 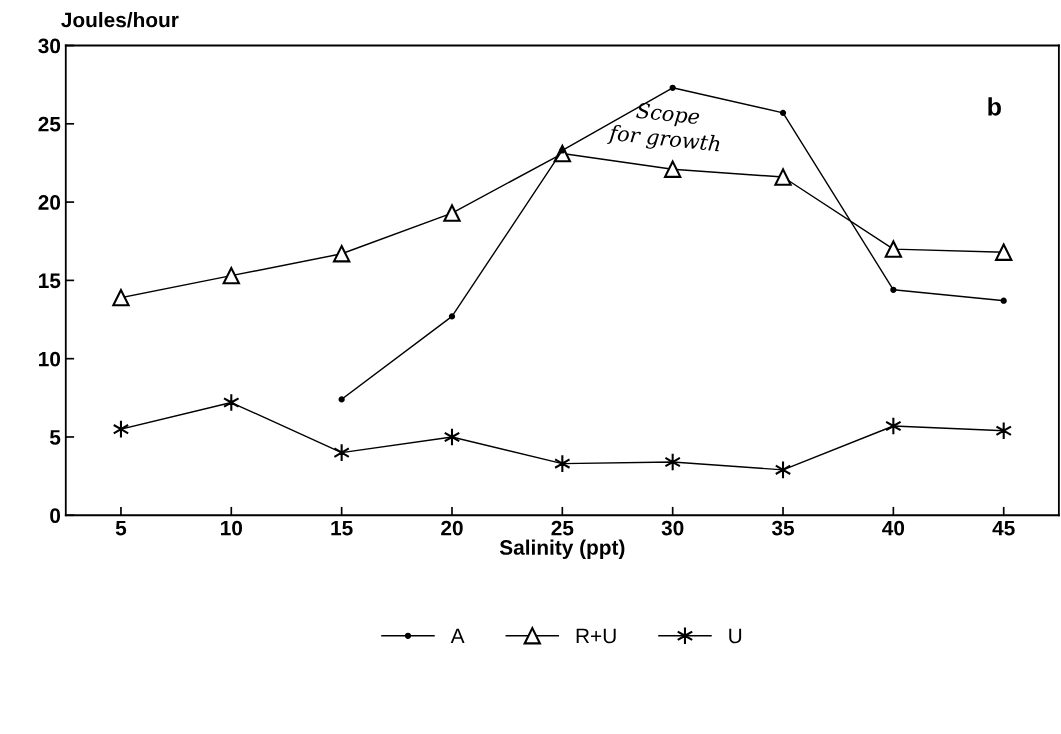 What do you see at coordinates (49, 46) in the screenshot?
I see `y-tick-label: 30` at bounding box center [49, 46].